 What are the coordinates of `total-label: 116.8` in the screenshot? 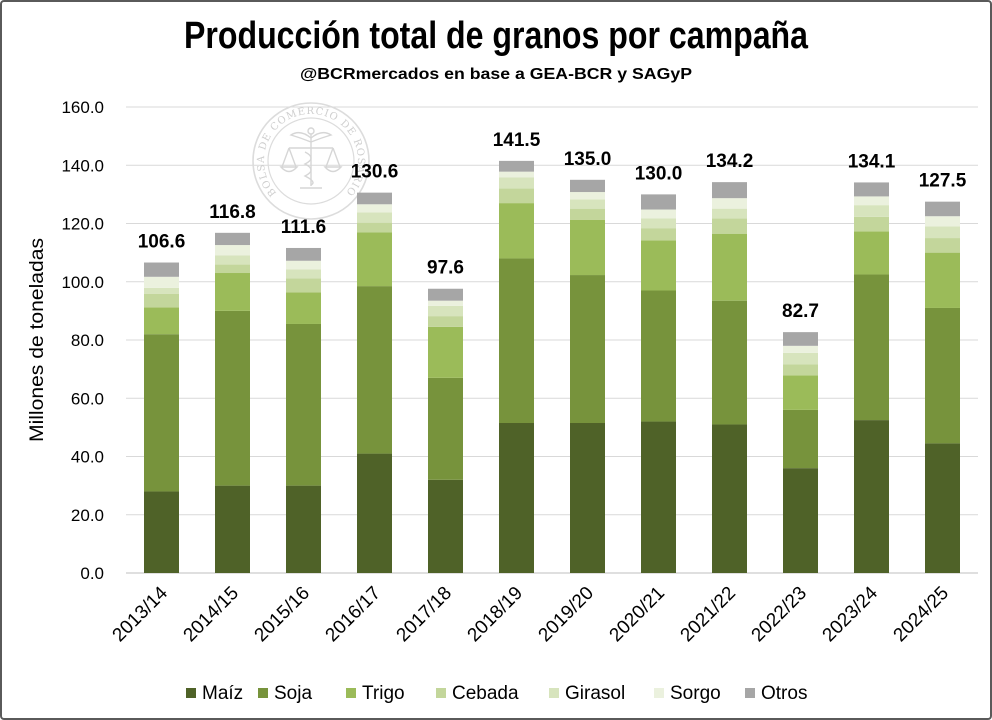 It's located at (232, 212).